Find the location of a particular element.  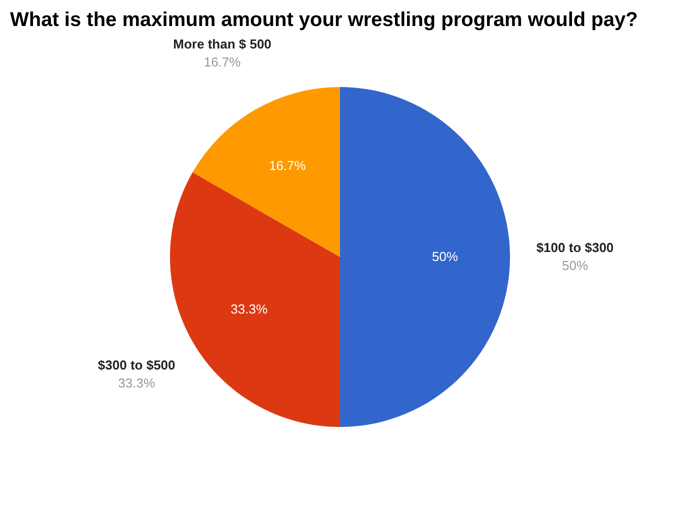

data-label: 16.7% is located at coordinates (287, 166).